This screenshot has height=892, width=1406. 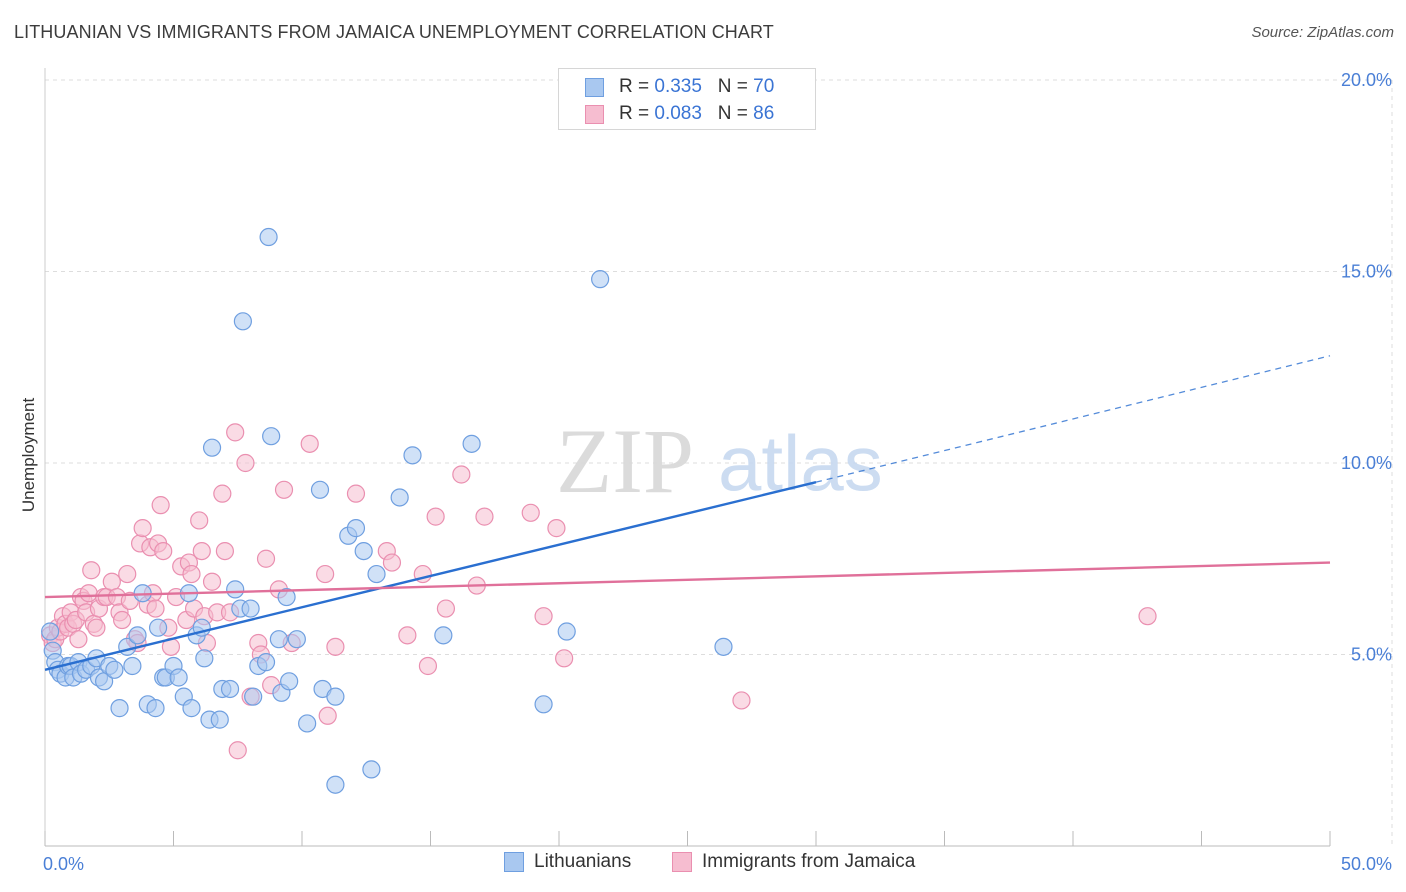 I want to click on watermark: ZIP atlas, so click(x=719, y=461).